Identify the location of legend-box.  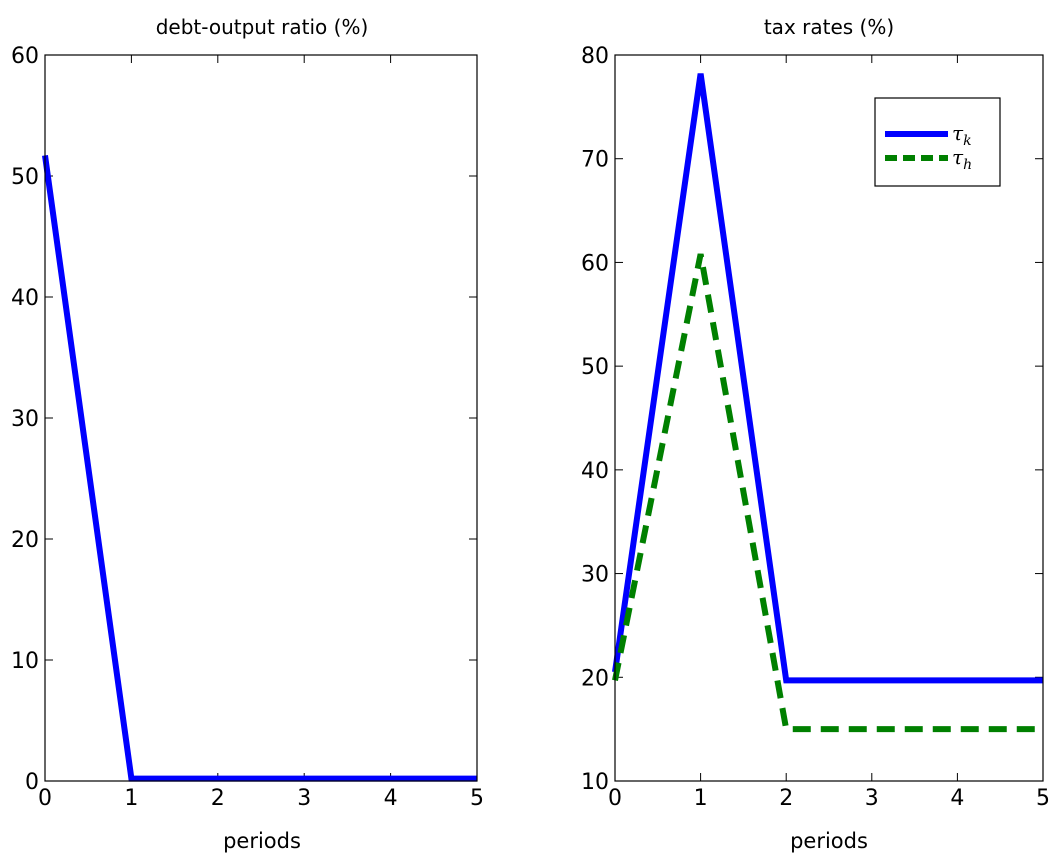
(937, 142).